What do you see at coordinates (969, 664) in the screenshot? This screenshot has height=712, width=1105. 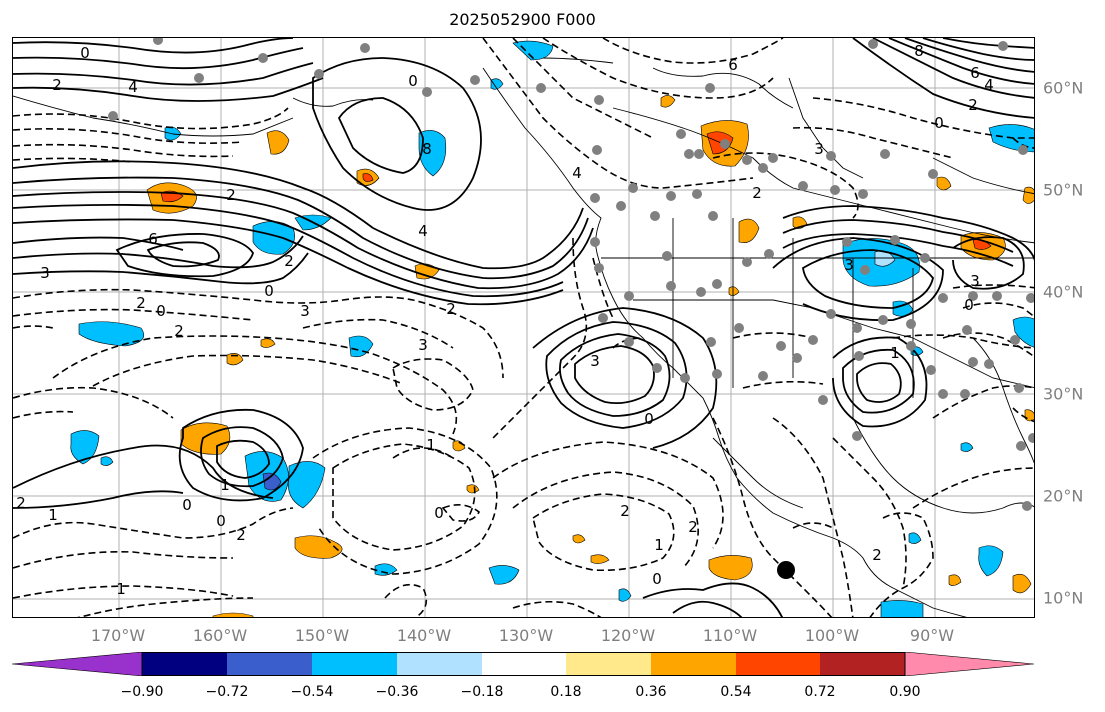 I see `colorbar-max-extend` at bounding box center [969, 664].